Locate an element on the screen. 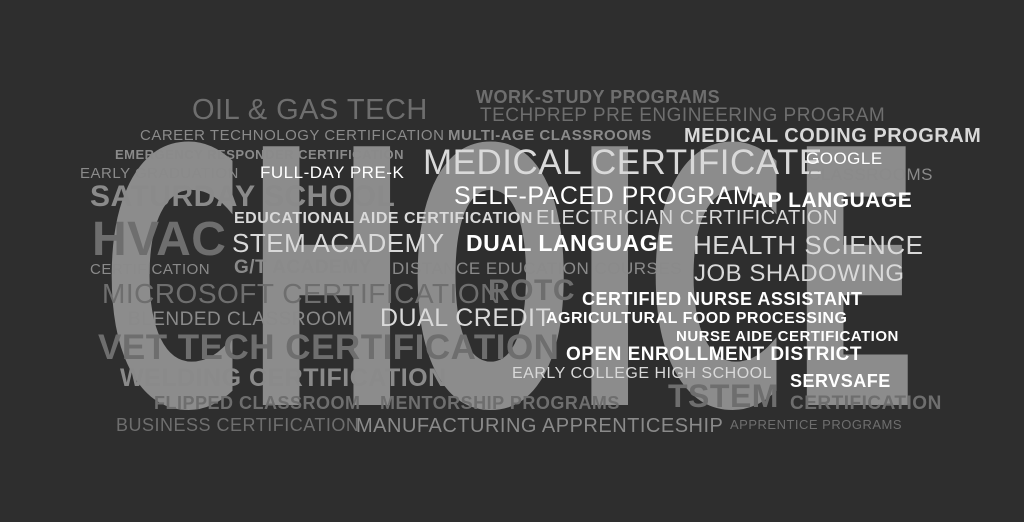 This screenshot has width=1024, height=522. word-rotc: ROTC is located at coordinates (531, 290).